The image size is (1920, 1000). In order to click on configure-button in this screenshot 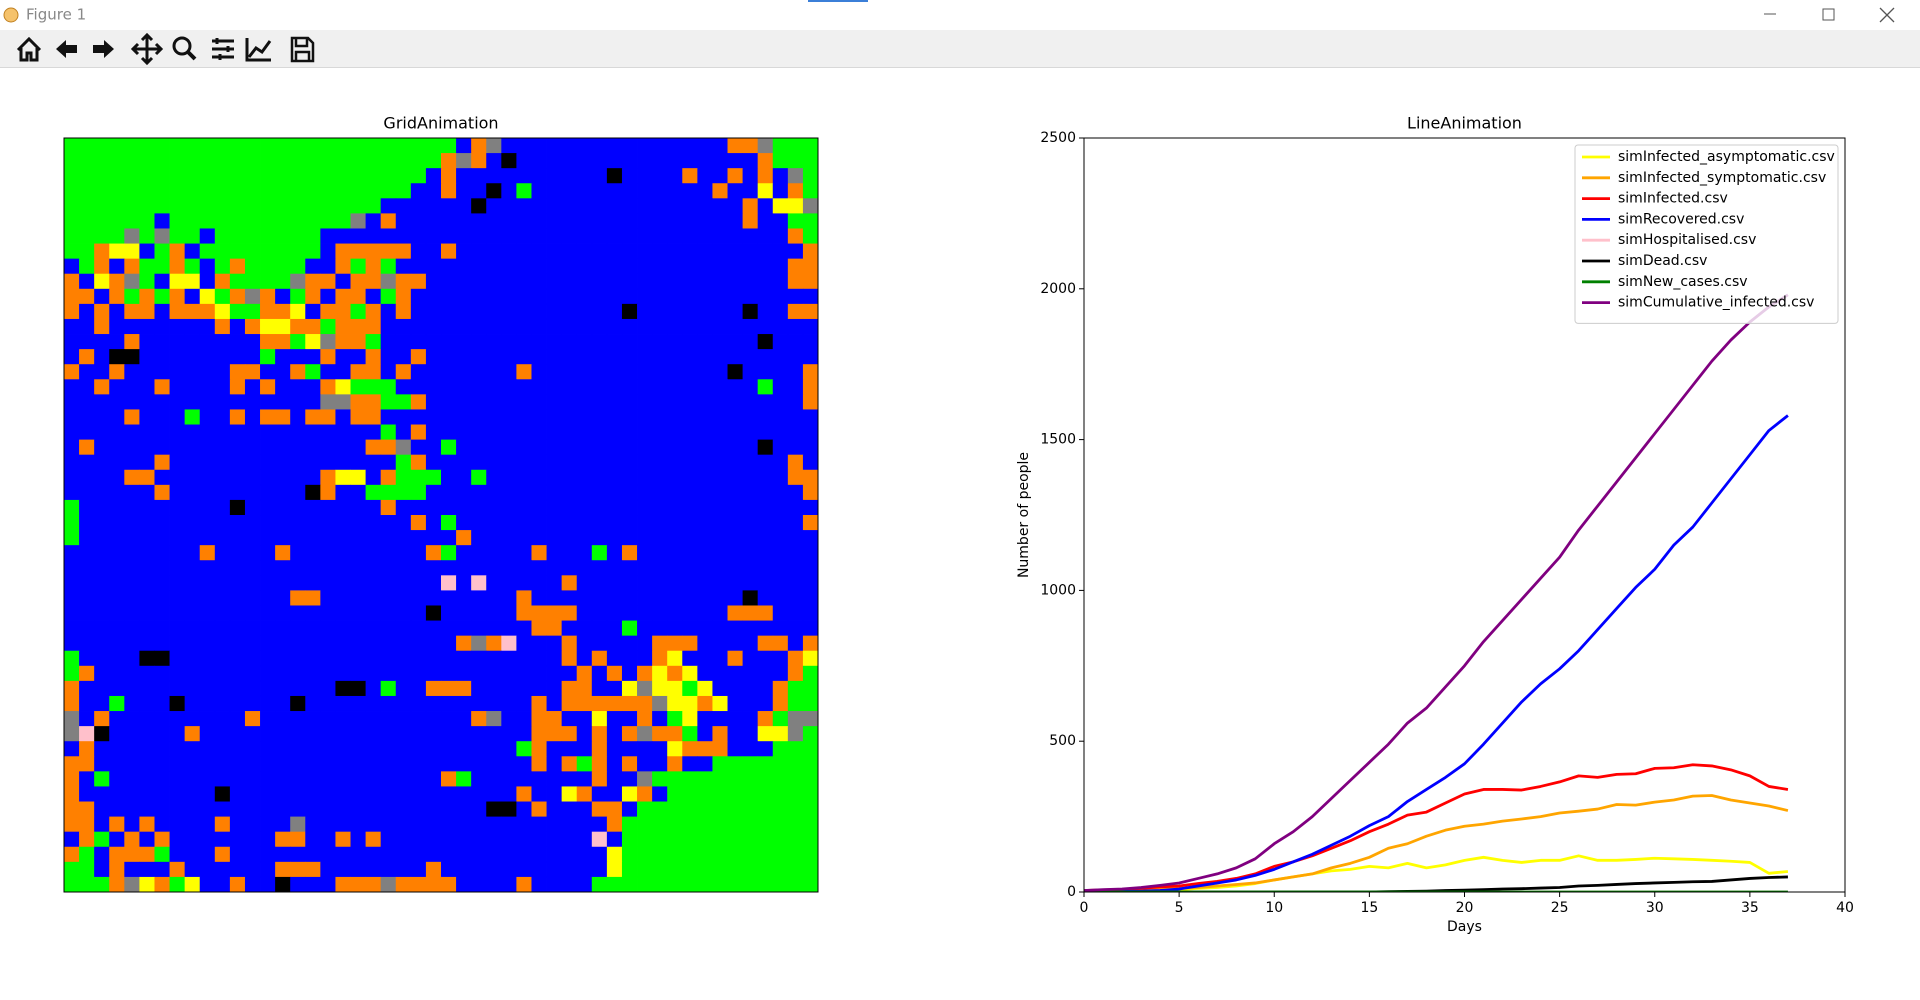, I will do `click(223, 49)`.